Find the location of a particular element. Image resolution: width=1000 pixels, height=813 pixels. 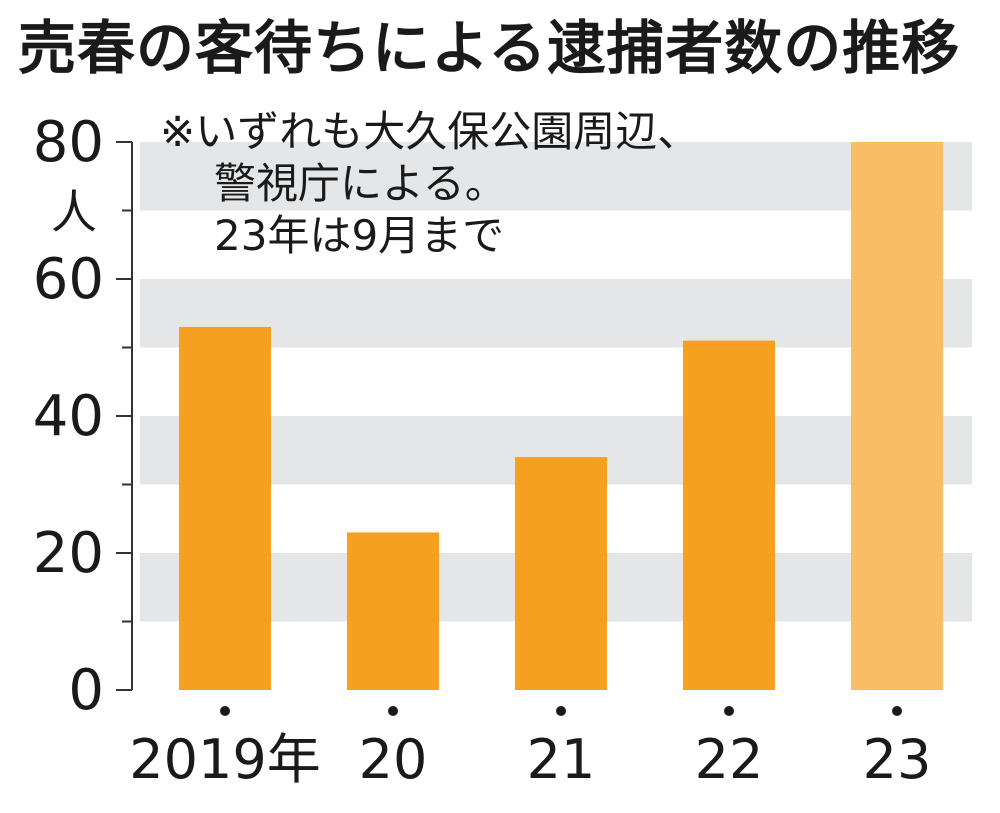

x-tick-label: 21 is located at coordinates (561, 759).